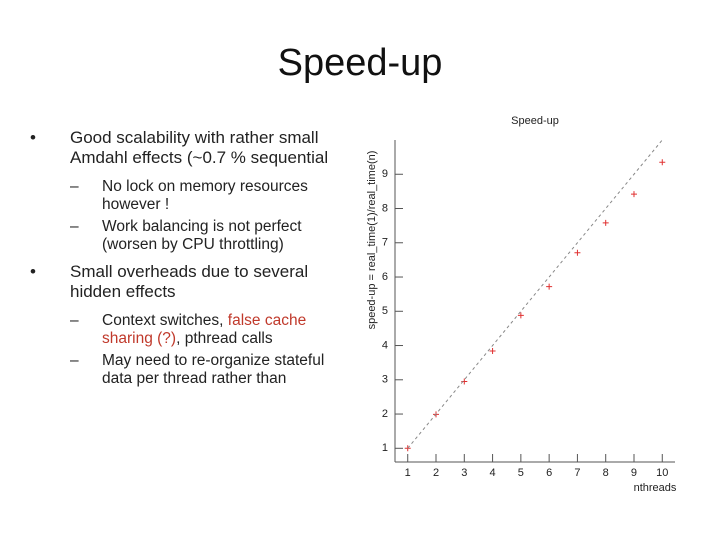  Describe the element at coordinates (577, 473) in the screenshot. I see `x-tick-label: 7` at that location.